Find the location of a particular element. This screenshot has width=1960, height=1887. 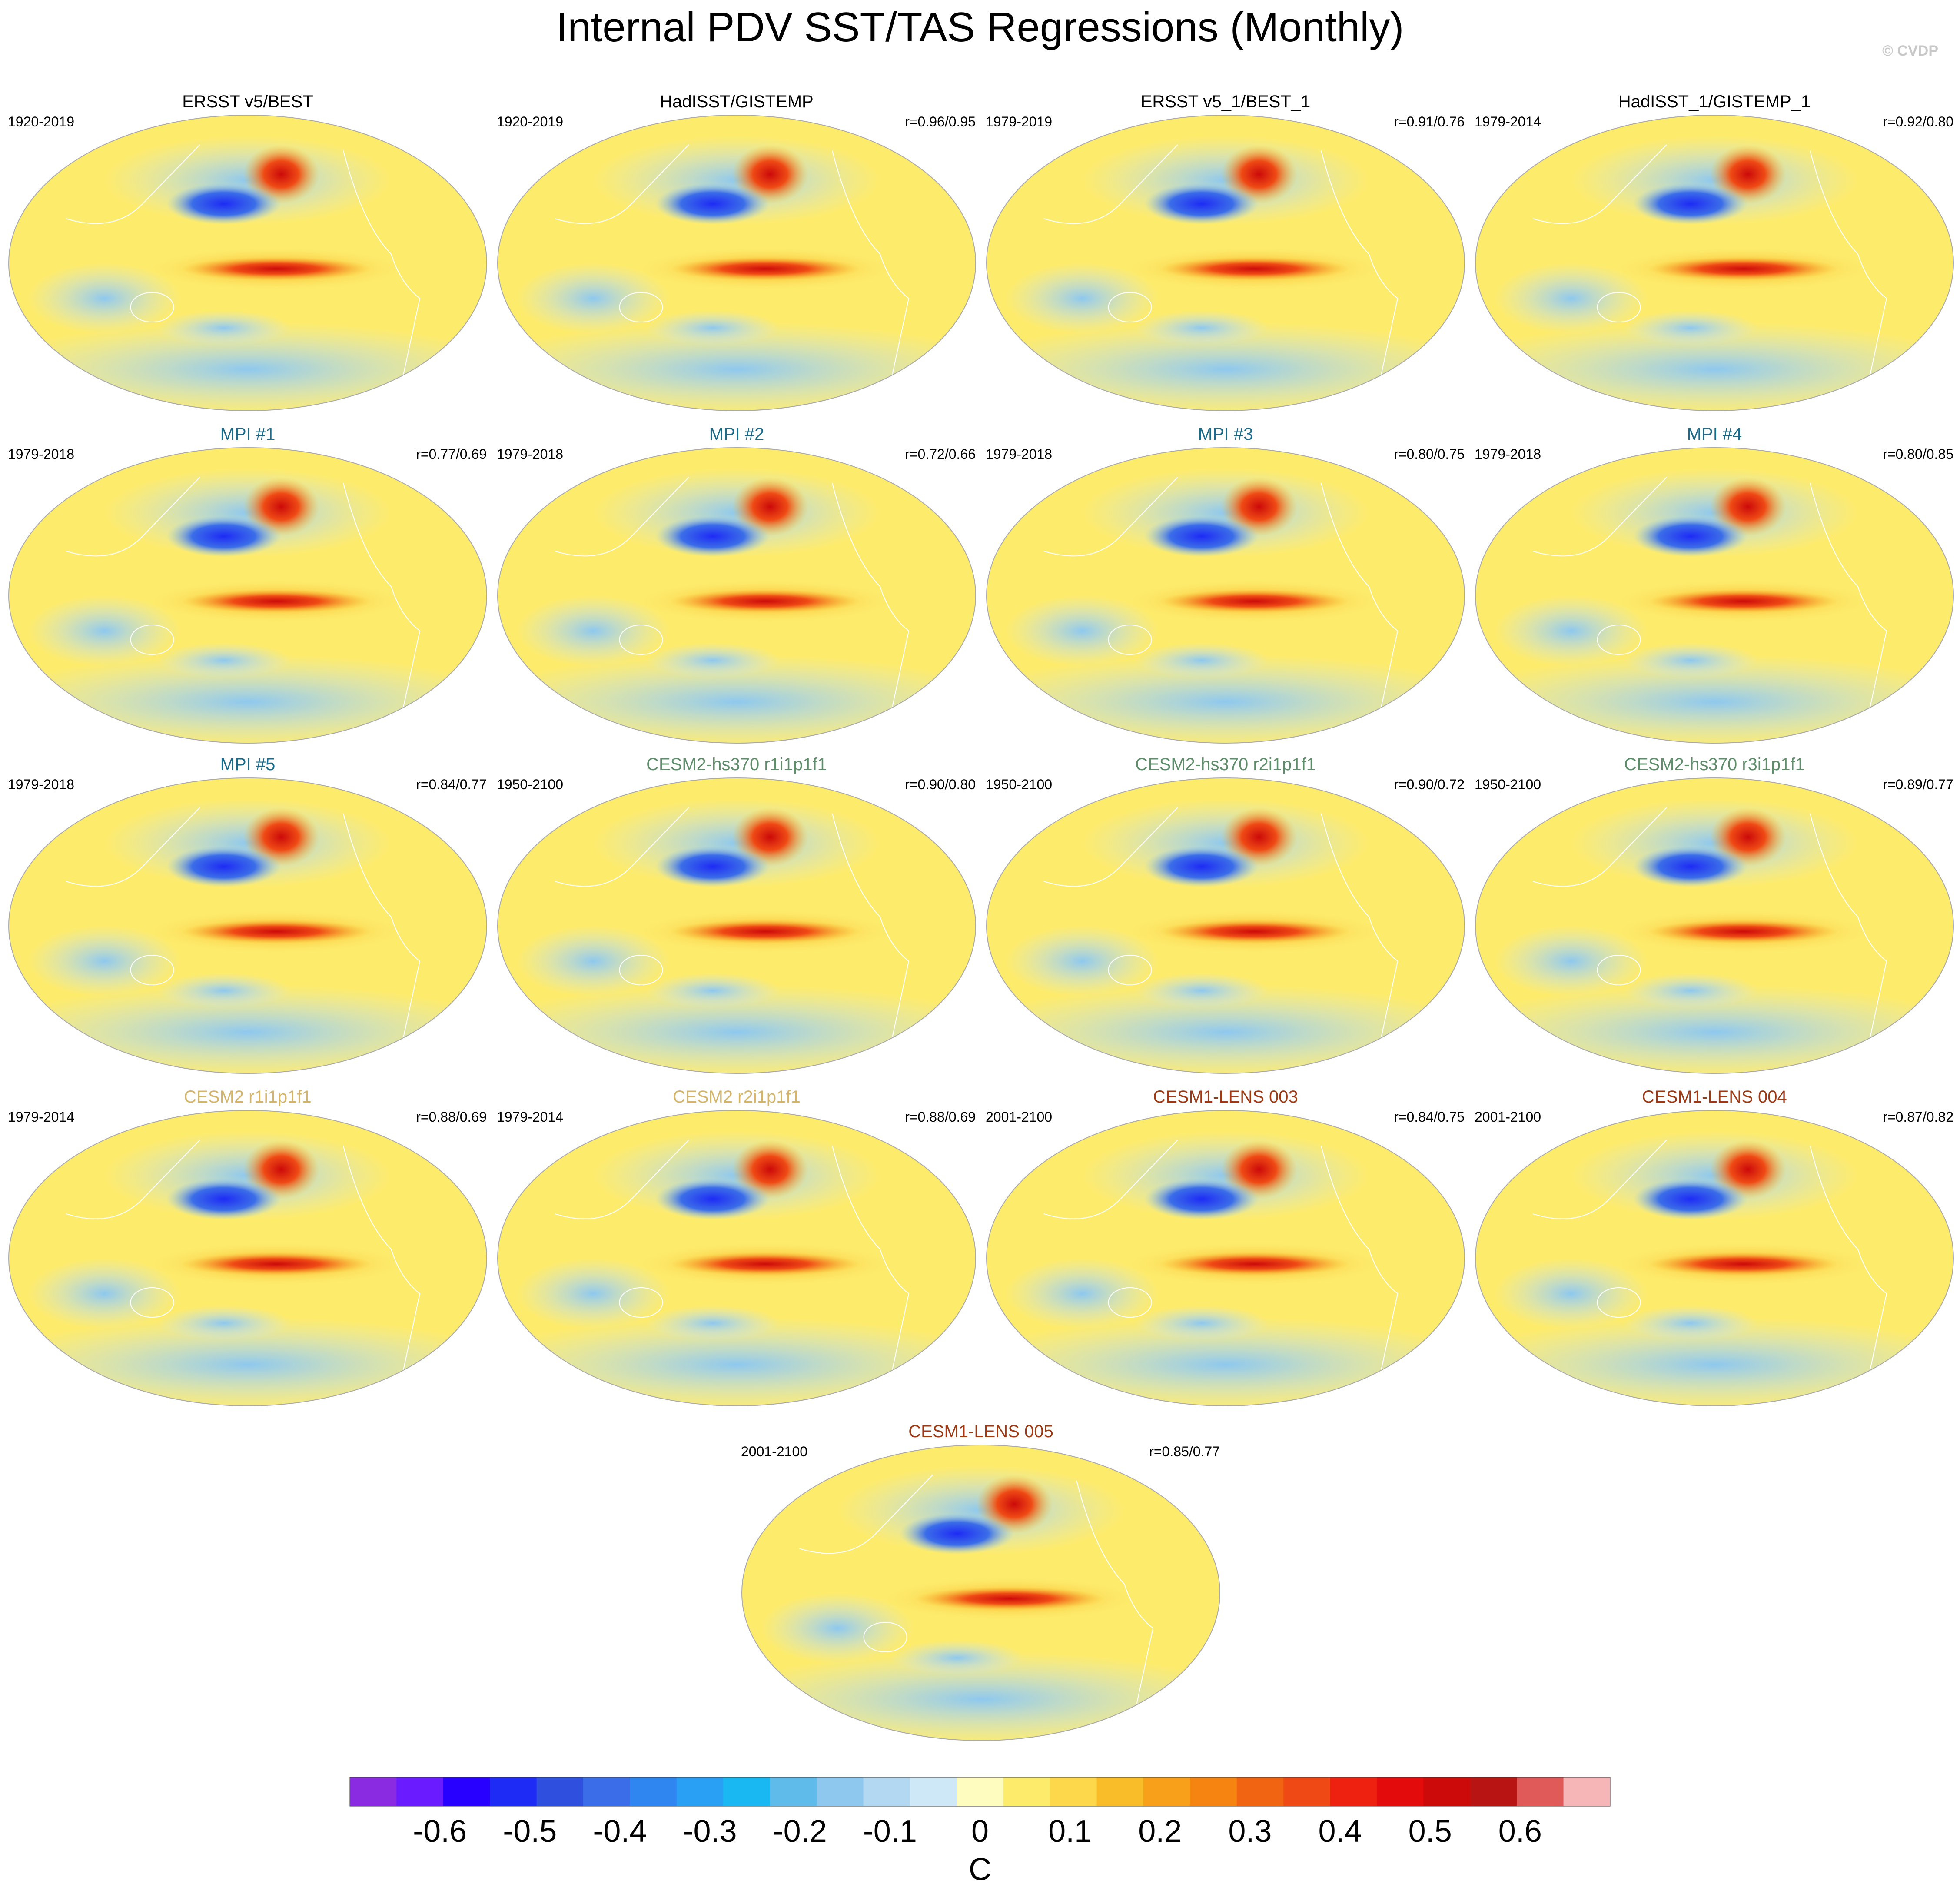

panel-correlation: r=0.96/0.95 is located at coordinates (940, 122).